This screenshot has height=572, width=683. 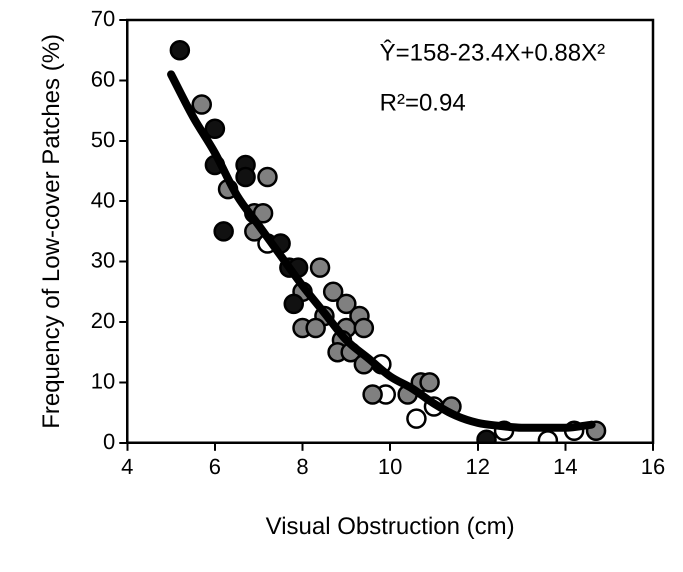 What do you see at coordinates (52, 231) in the screenshot?
I see `y-axis-title: Frequency of Low-cover Patches (%)` at bounding box center [52, 231].